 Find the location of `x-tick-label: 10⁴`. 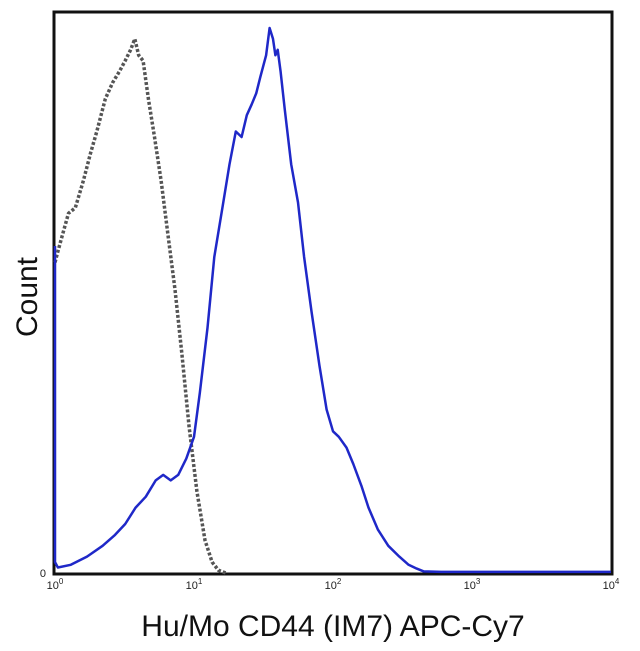

x-tick-label: 10⁴ is located at coordinates (611, 584).